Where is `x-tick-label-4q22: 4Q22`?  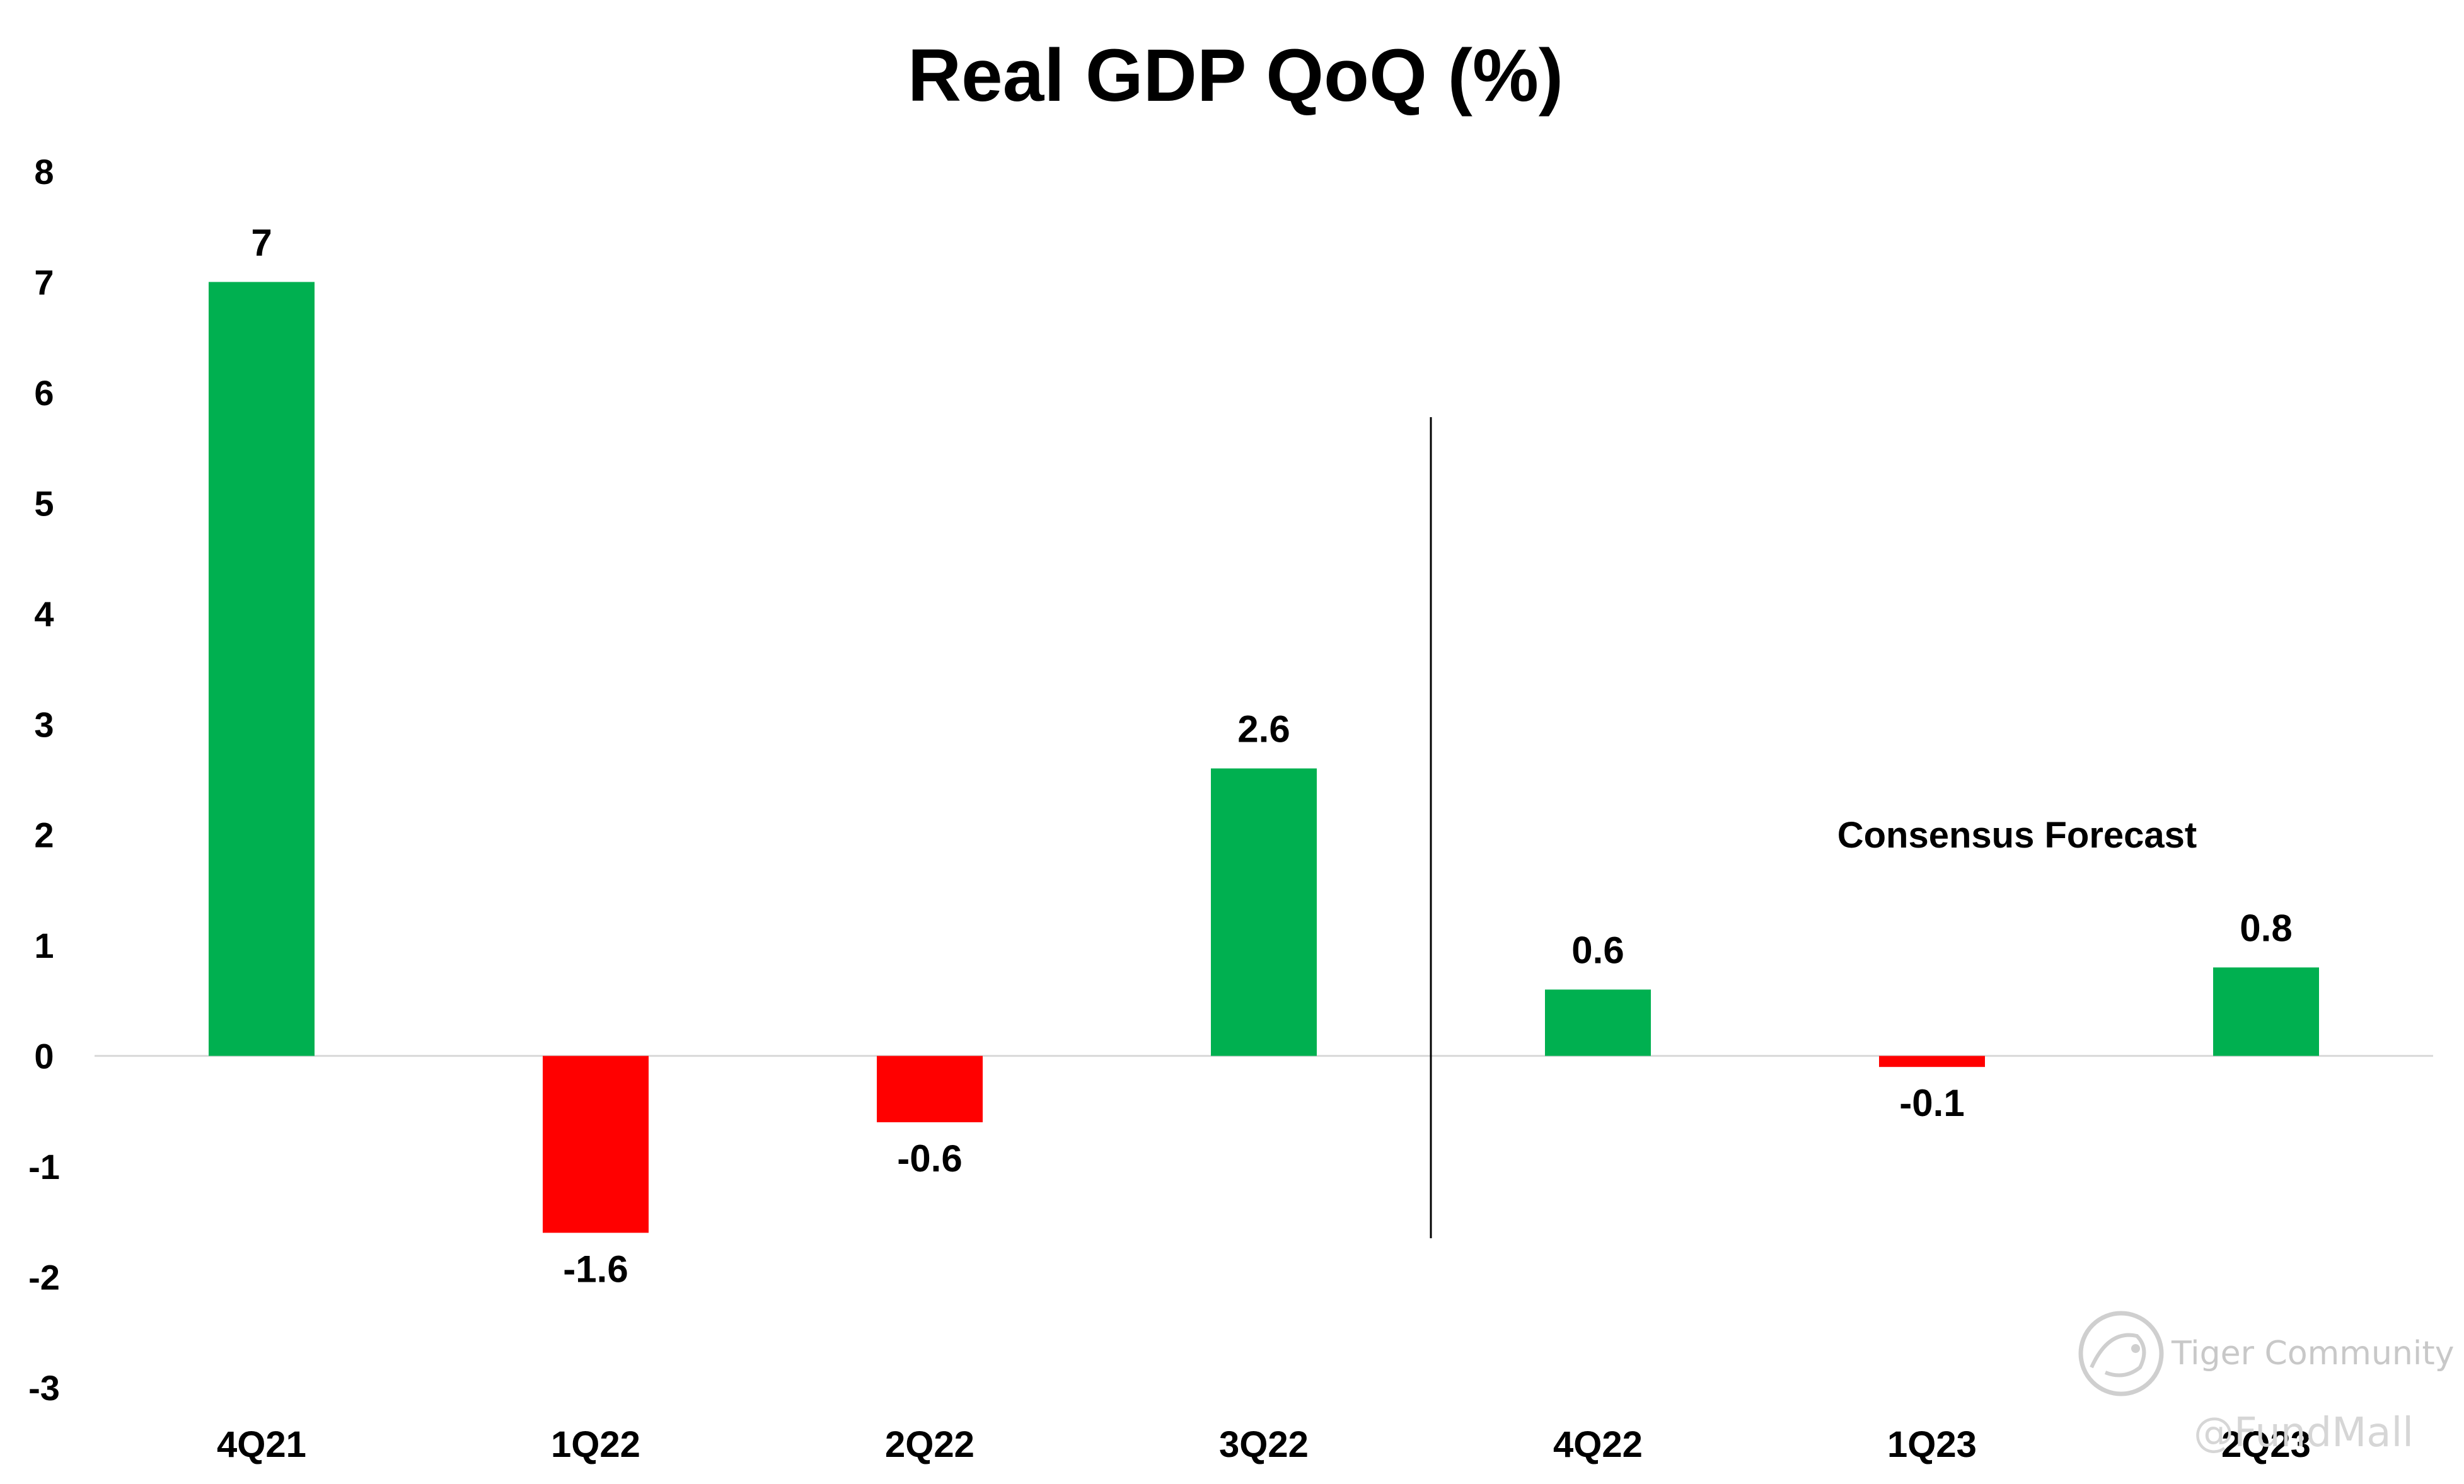
x-tick-label-4q22: 4Q22 is located at coordinates (1598, 1444).